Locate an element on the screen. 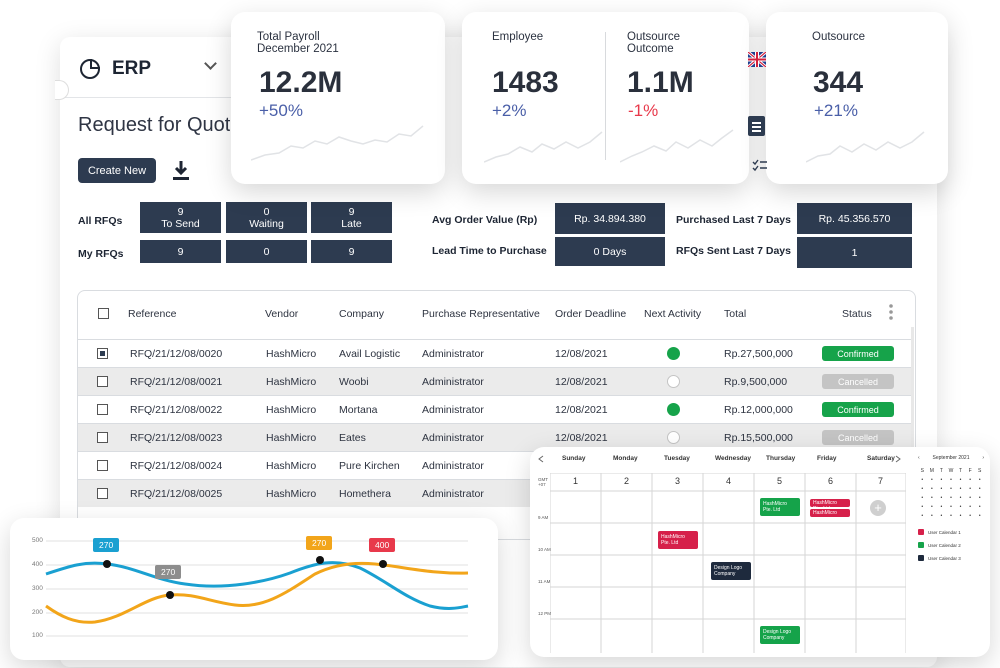 This screenshot has width=1000, height=668. header-purchase-rep: Purchase Representative is located at coordinates (481, 314).